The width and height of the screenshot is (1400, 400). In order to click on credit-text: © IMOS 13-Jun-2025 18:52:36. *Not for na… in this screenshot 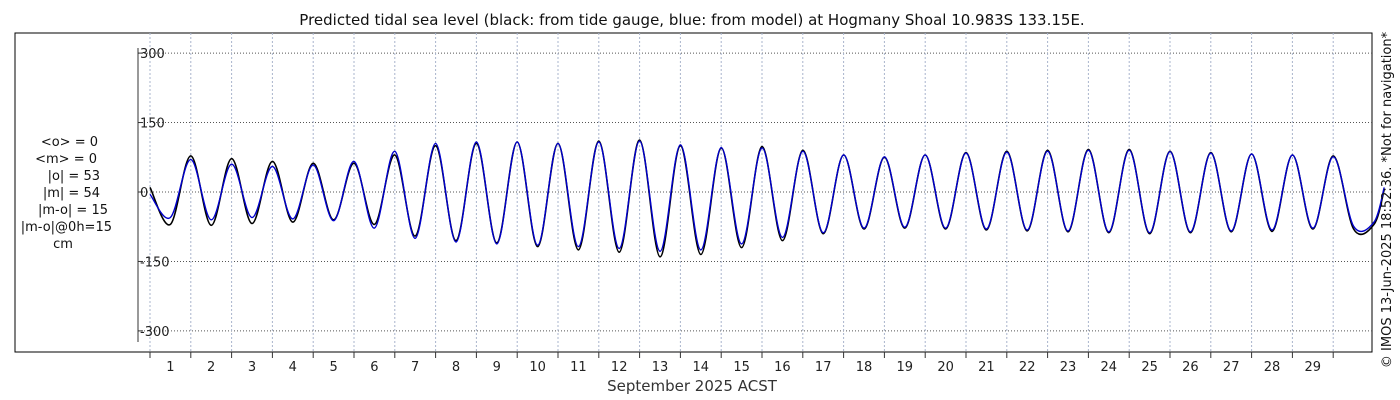, I will do `click(1387, 199)`.